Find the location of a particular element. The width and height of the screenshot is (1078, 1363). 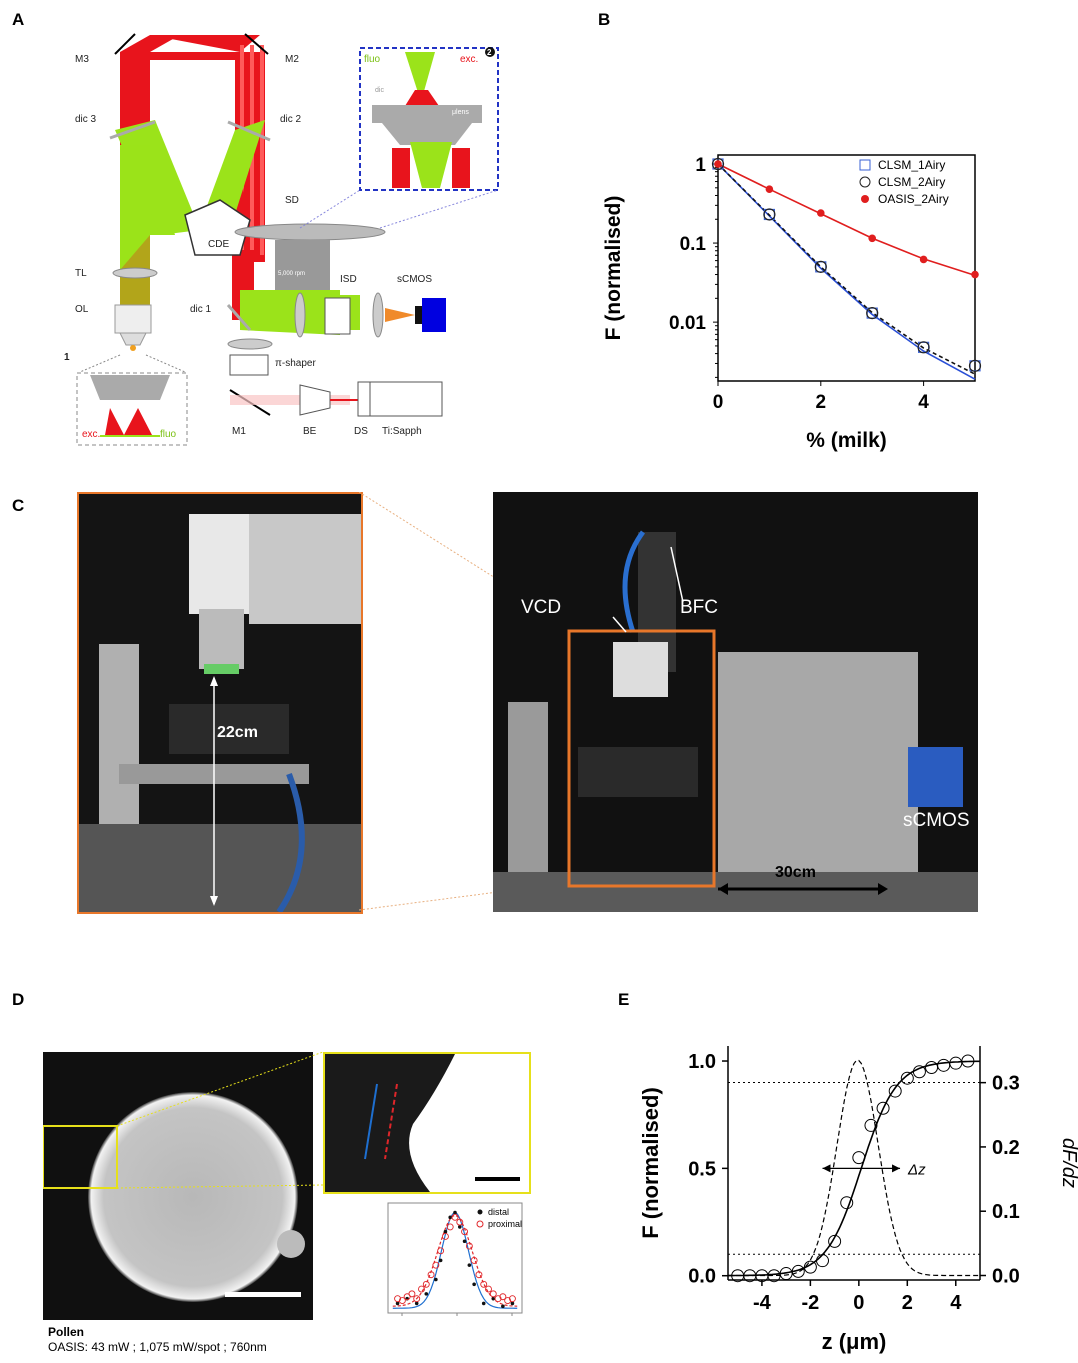

ti-sapph-laser is located at coordinates (406, 399).